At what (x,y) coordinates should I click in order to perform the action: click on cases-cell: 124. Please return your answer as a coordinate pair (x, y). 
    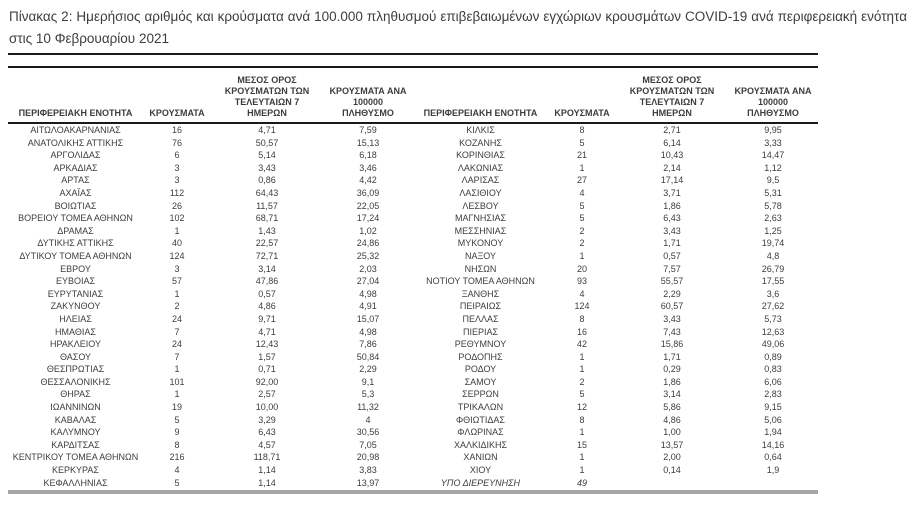
    Looking at the image, I should click on (582, 306).